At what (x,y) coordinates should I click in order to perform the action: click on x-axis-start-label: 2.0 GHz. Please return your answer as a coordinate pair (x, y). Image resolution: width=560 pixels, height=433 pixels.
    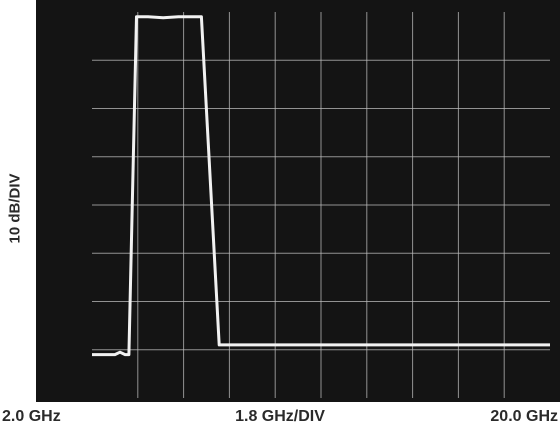
    Looking at the image, I should click on (31, 416).